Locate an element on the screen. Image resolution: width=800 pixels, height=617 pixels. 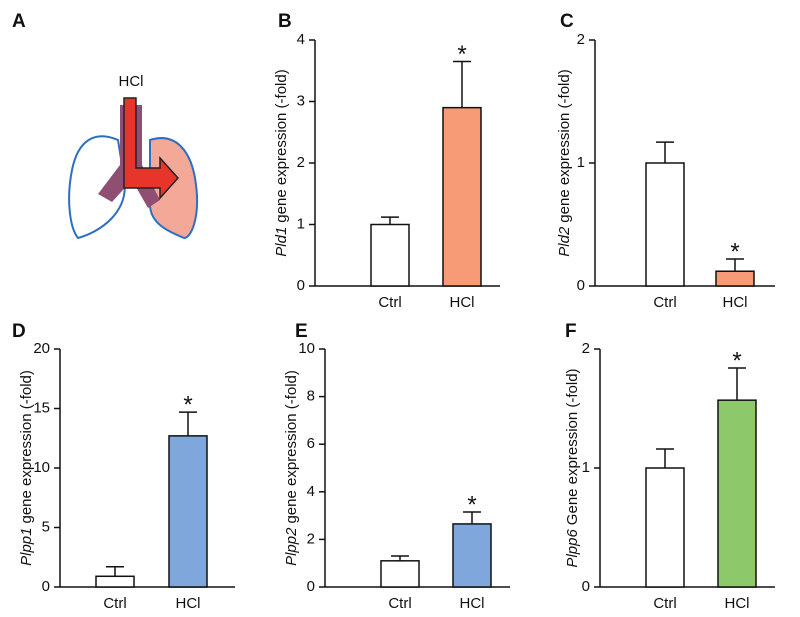
y-tick-label: 20 is located at coordinates (41, 348).